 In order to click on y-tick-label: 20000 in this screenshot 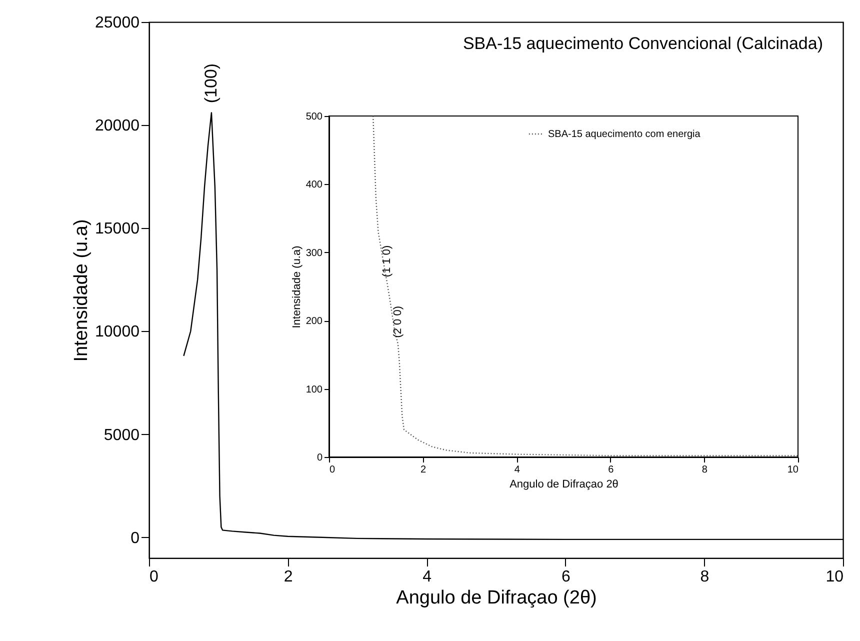, I will do `click(117, 126)`.